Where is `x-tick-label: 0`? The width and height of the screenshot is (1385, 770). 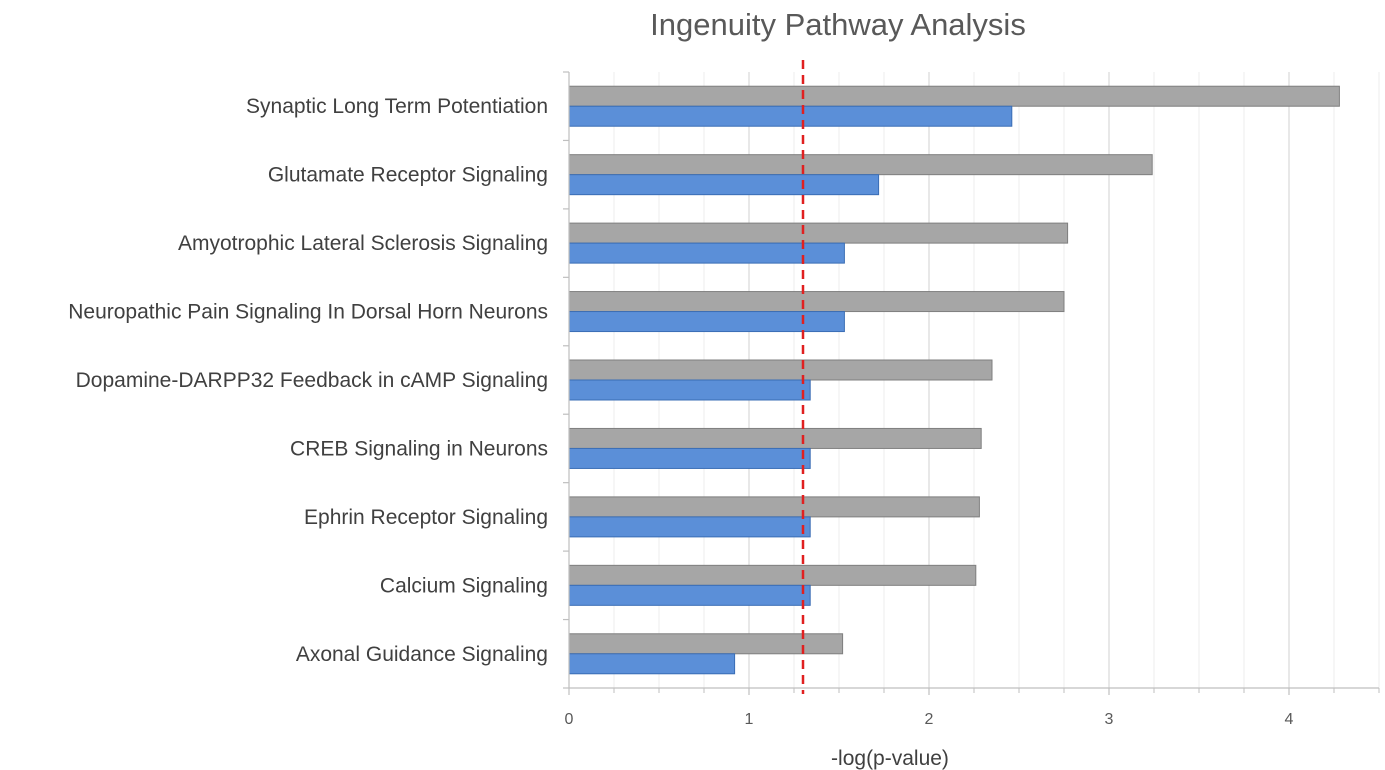 x-tick-label: 0 is located at coordinates (569, 719).